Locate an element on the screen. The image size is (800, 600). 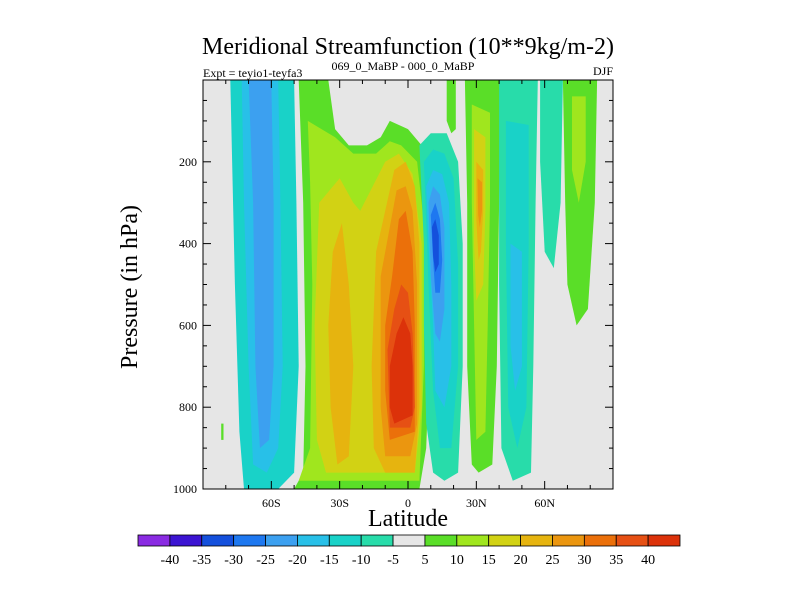
contour-eq-n30 is located at coordinates (435, 246).